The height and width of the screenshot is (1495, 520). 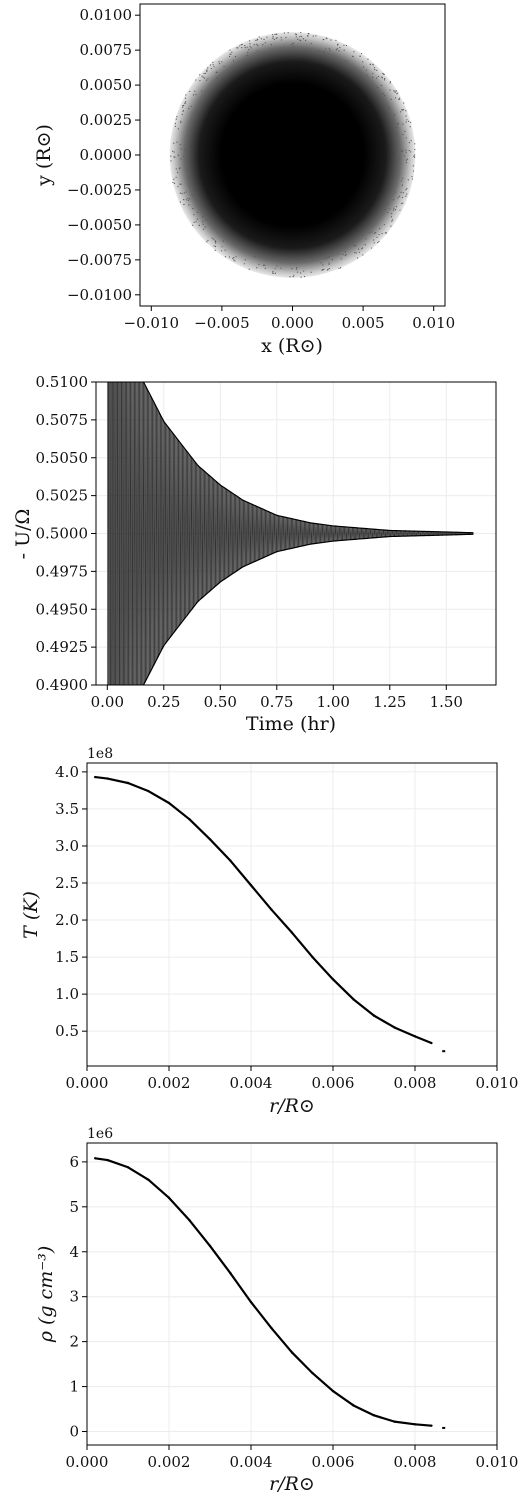 What do you see at coordinates (67, 994) in the screenshot?
I see `y-tick-label: 1.0` at bounding box center [67, 994].